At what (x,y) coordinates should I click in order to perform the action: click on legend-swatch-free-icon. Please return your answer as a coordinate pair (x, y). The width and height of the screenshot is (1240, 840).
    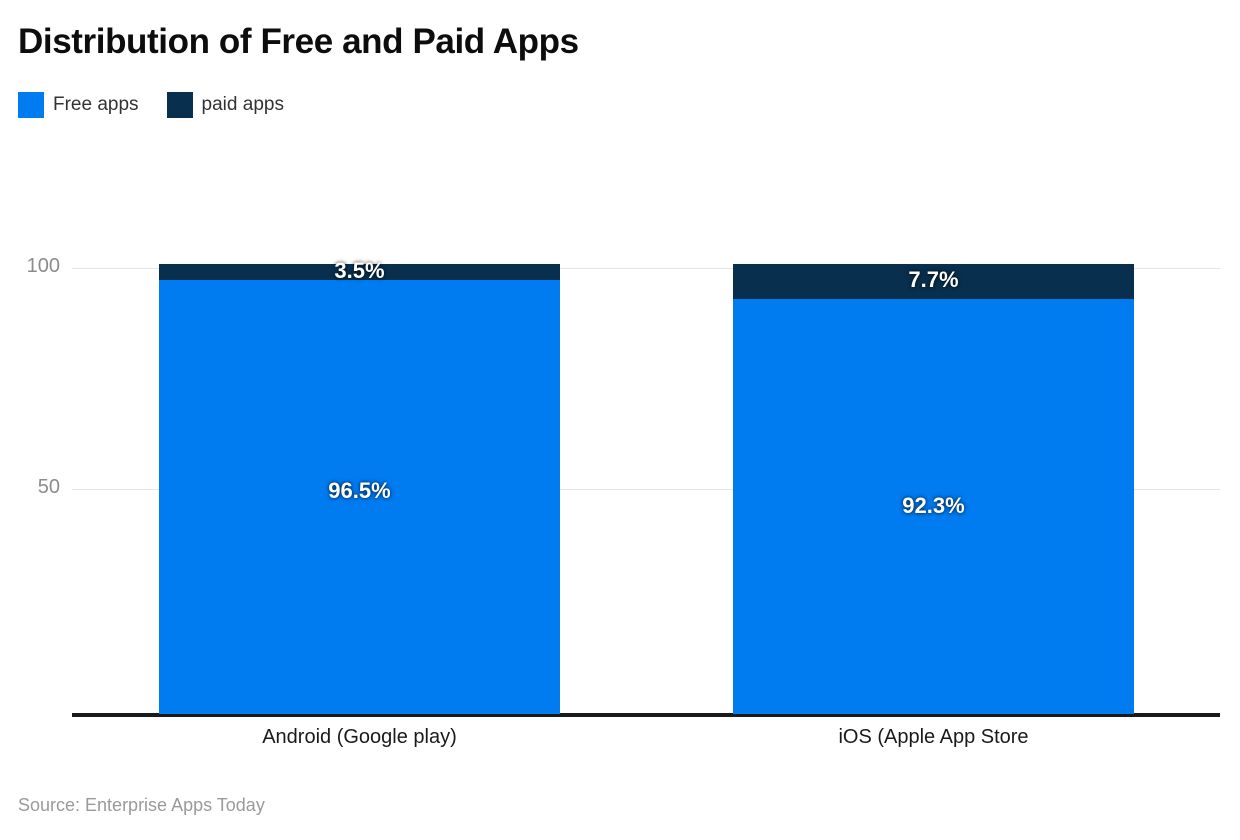
    Looking at the image, I should click on (31, 105).